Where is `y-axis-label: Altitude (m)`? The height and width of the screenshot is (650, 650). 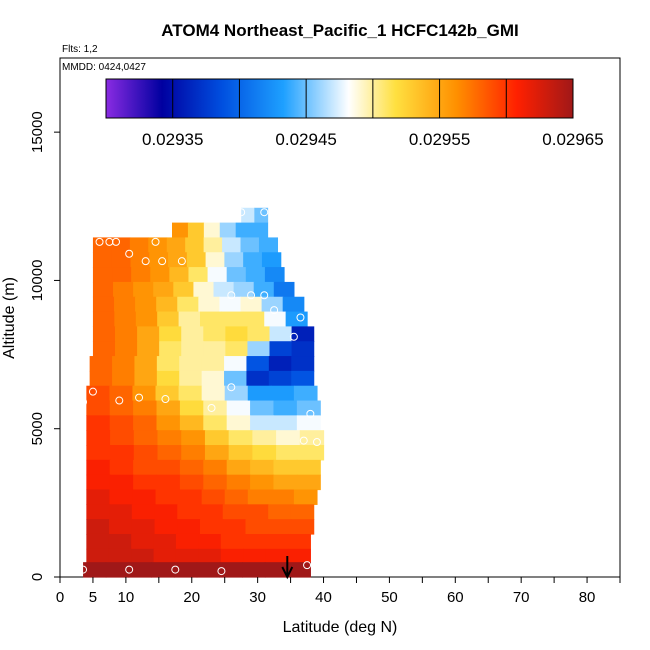
y-axis-label: Altitude (m) is located at coordinates (9, 318).